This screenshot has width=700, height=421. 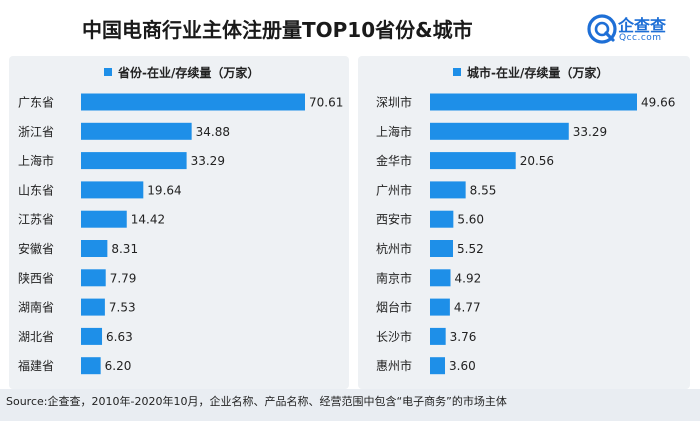 I want to click on province-legend-label: 省份-在业/存续量（万家）, so click(x=189, y=73).